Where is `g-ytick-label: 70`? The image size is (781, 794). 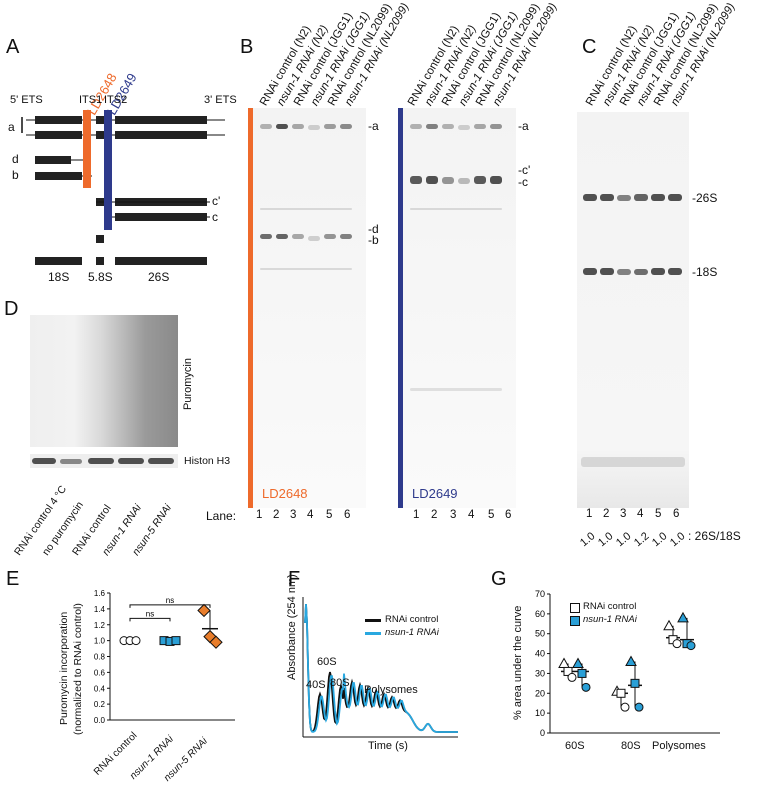 g-ytick-label: 70 is located at coordinates (540, 594).